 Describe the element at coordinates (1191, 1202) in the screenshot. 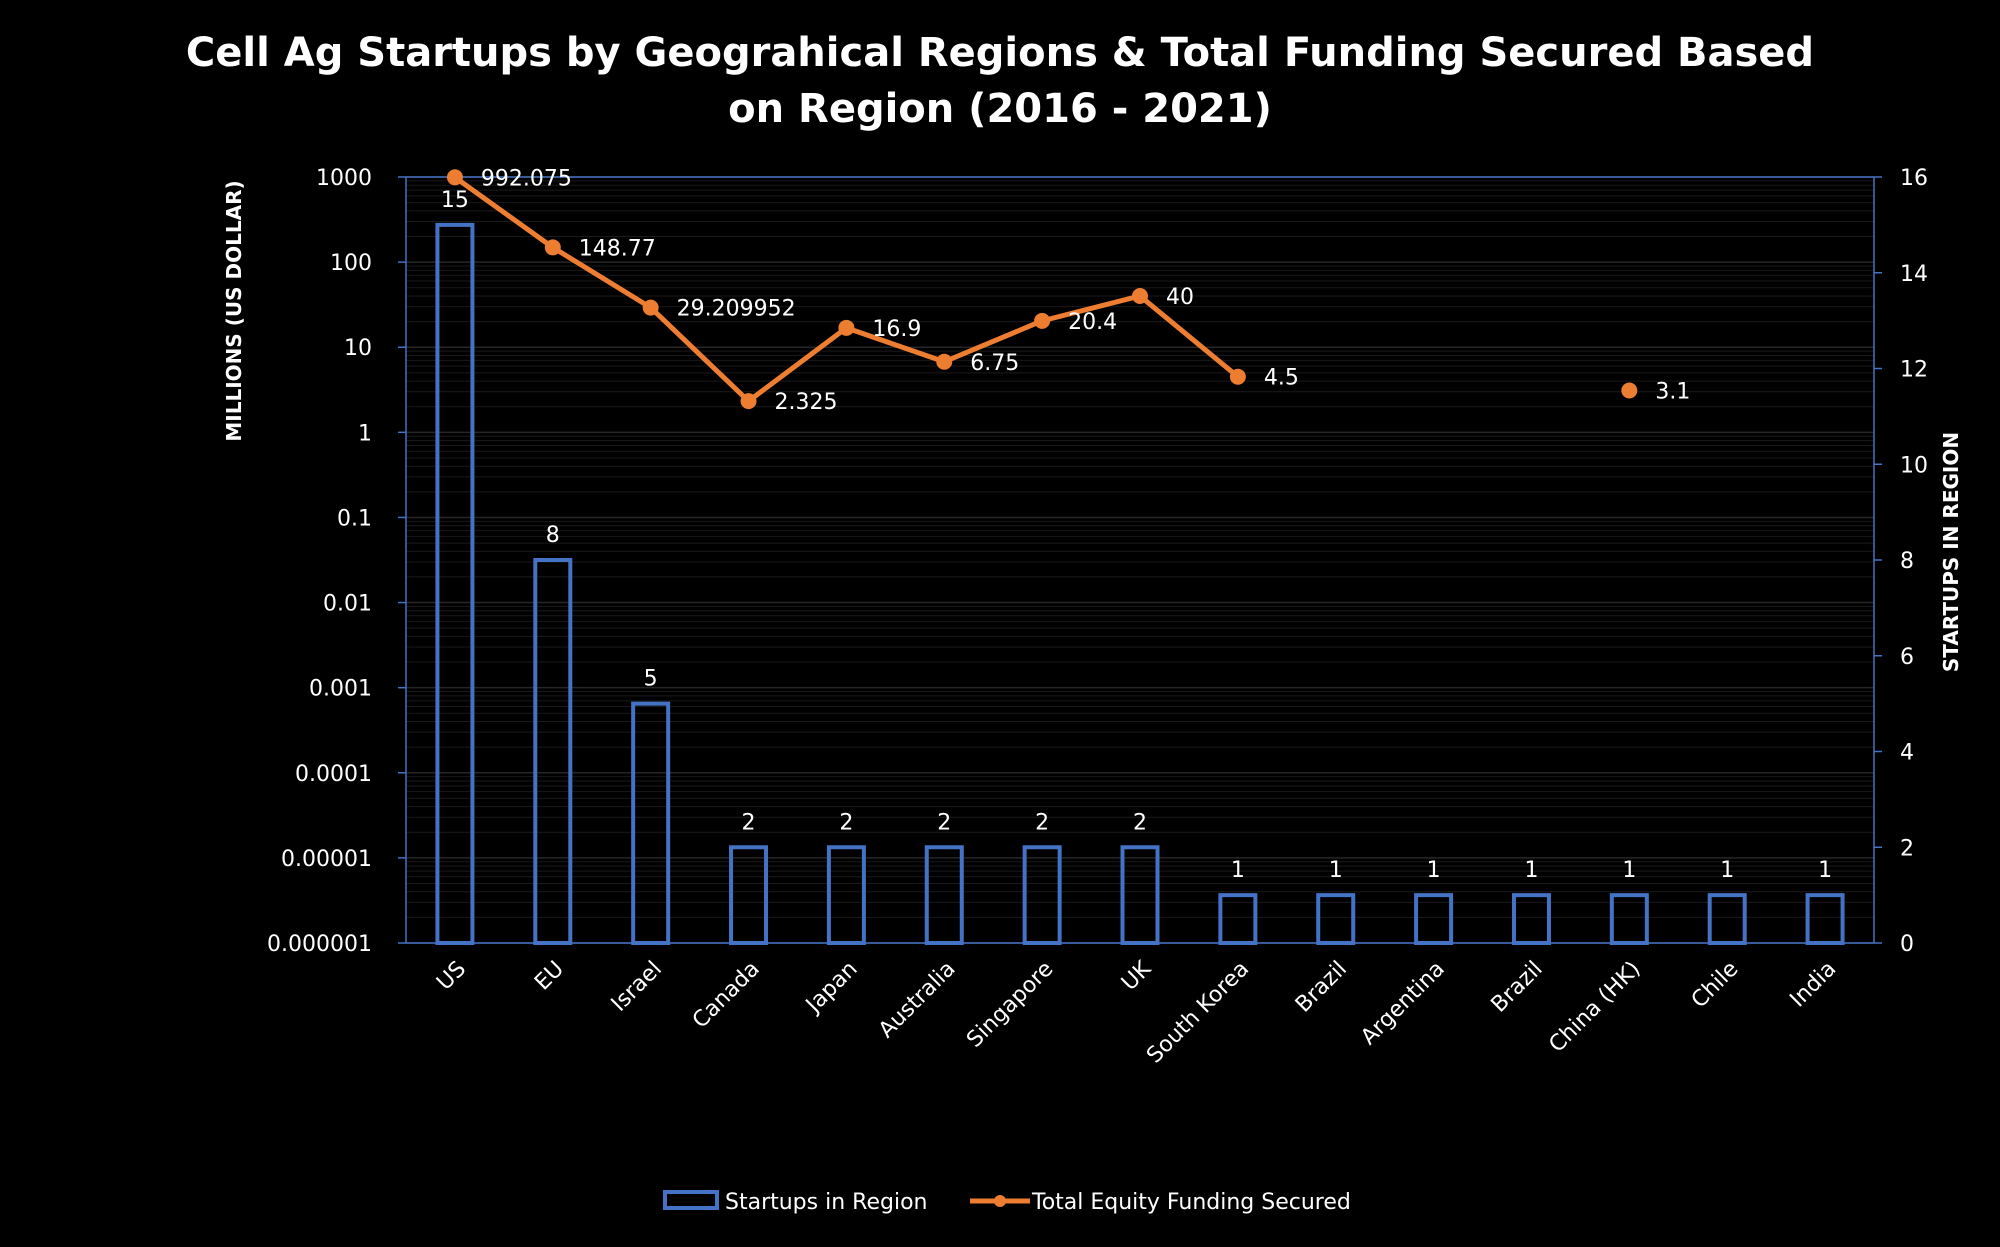

I see `legend-label-funding: Total Equity Funding Secured` at that location.